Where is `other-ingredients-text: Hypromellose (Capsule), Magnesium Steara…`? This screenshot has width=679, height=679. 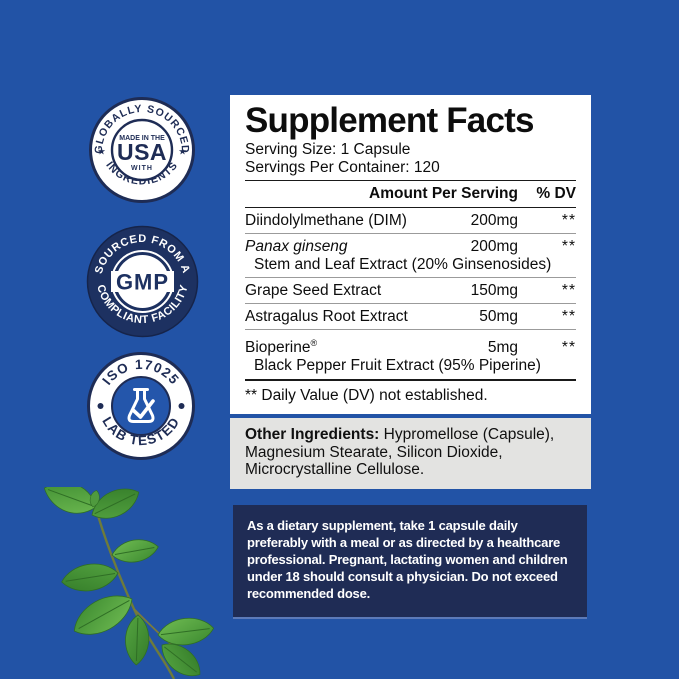
other-ingredients-text: Hypromellose (Capsule), Magnesium Steara… is located at coordinates (400, 452).